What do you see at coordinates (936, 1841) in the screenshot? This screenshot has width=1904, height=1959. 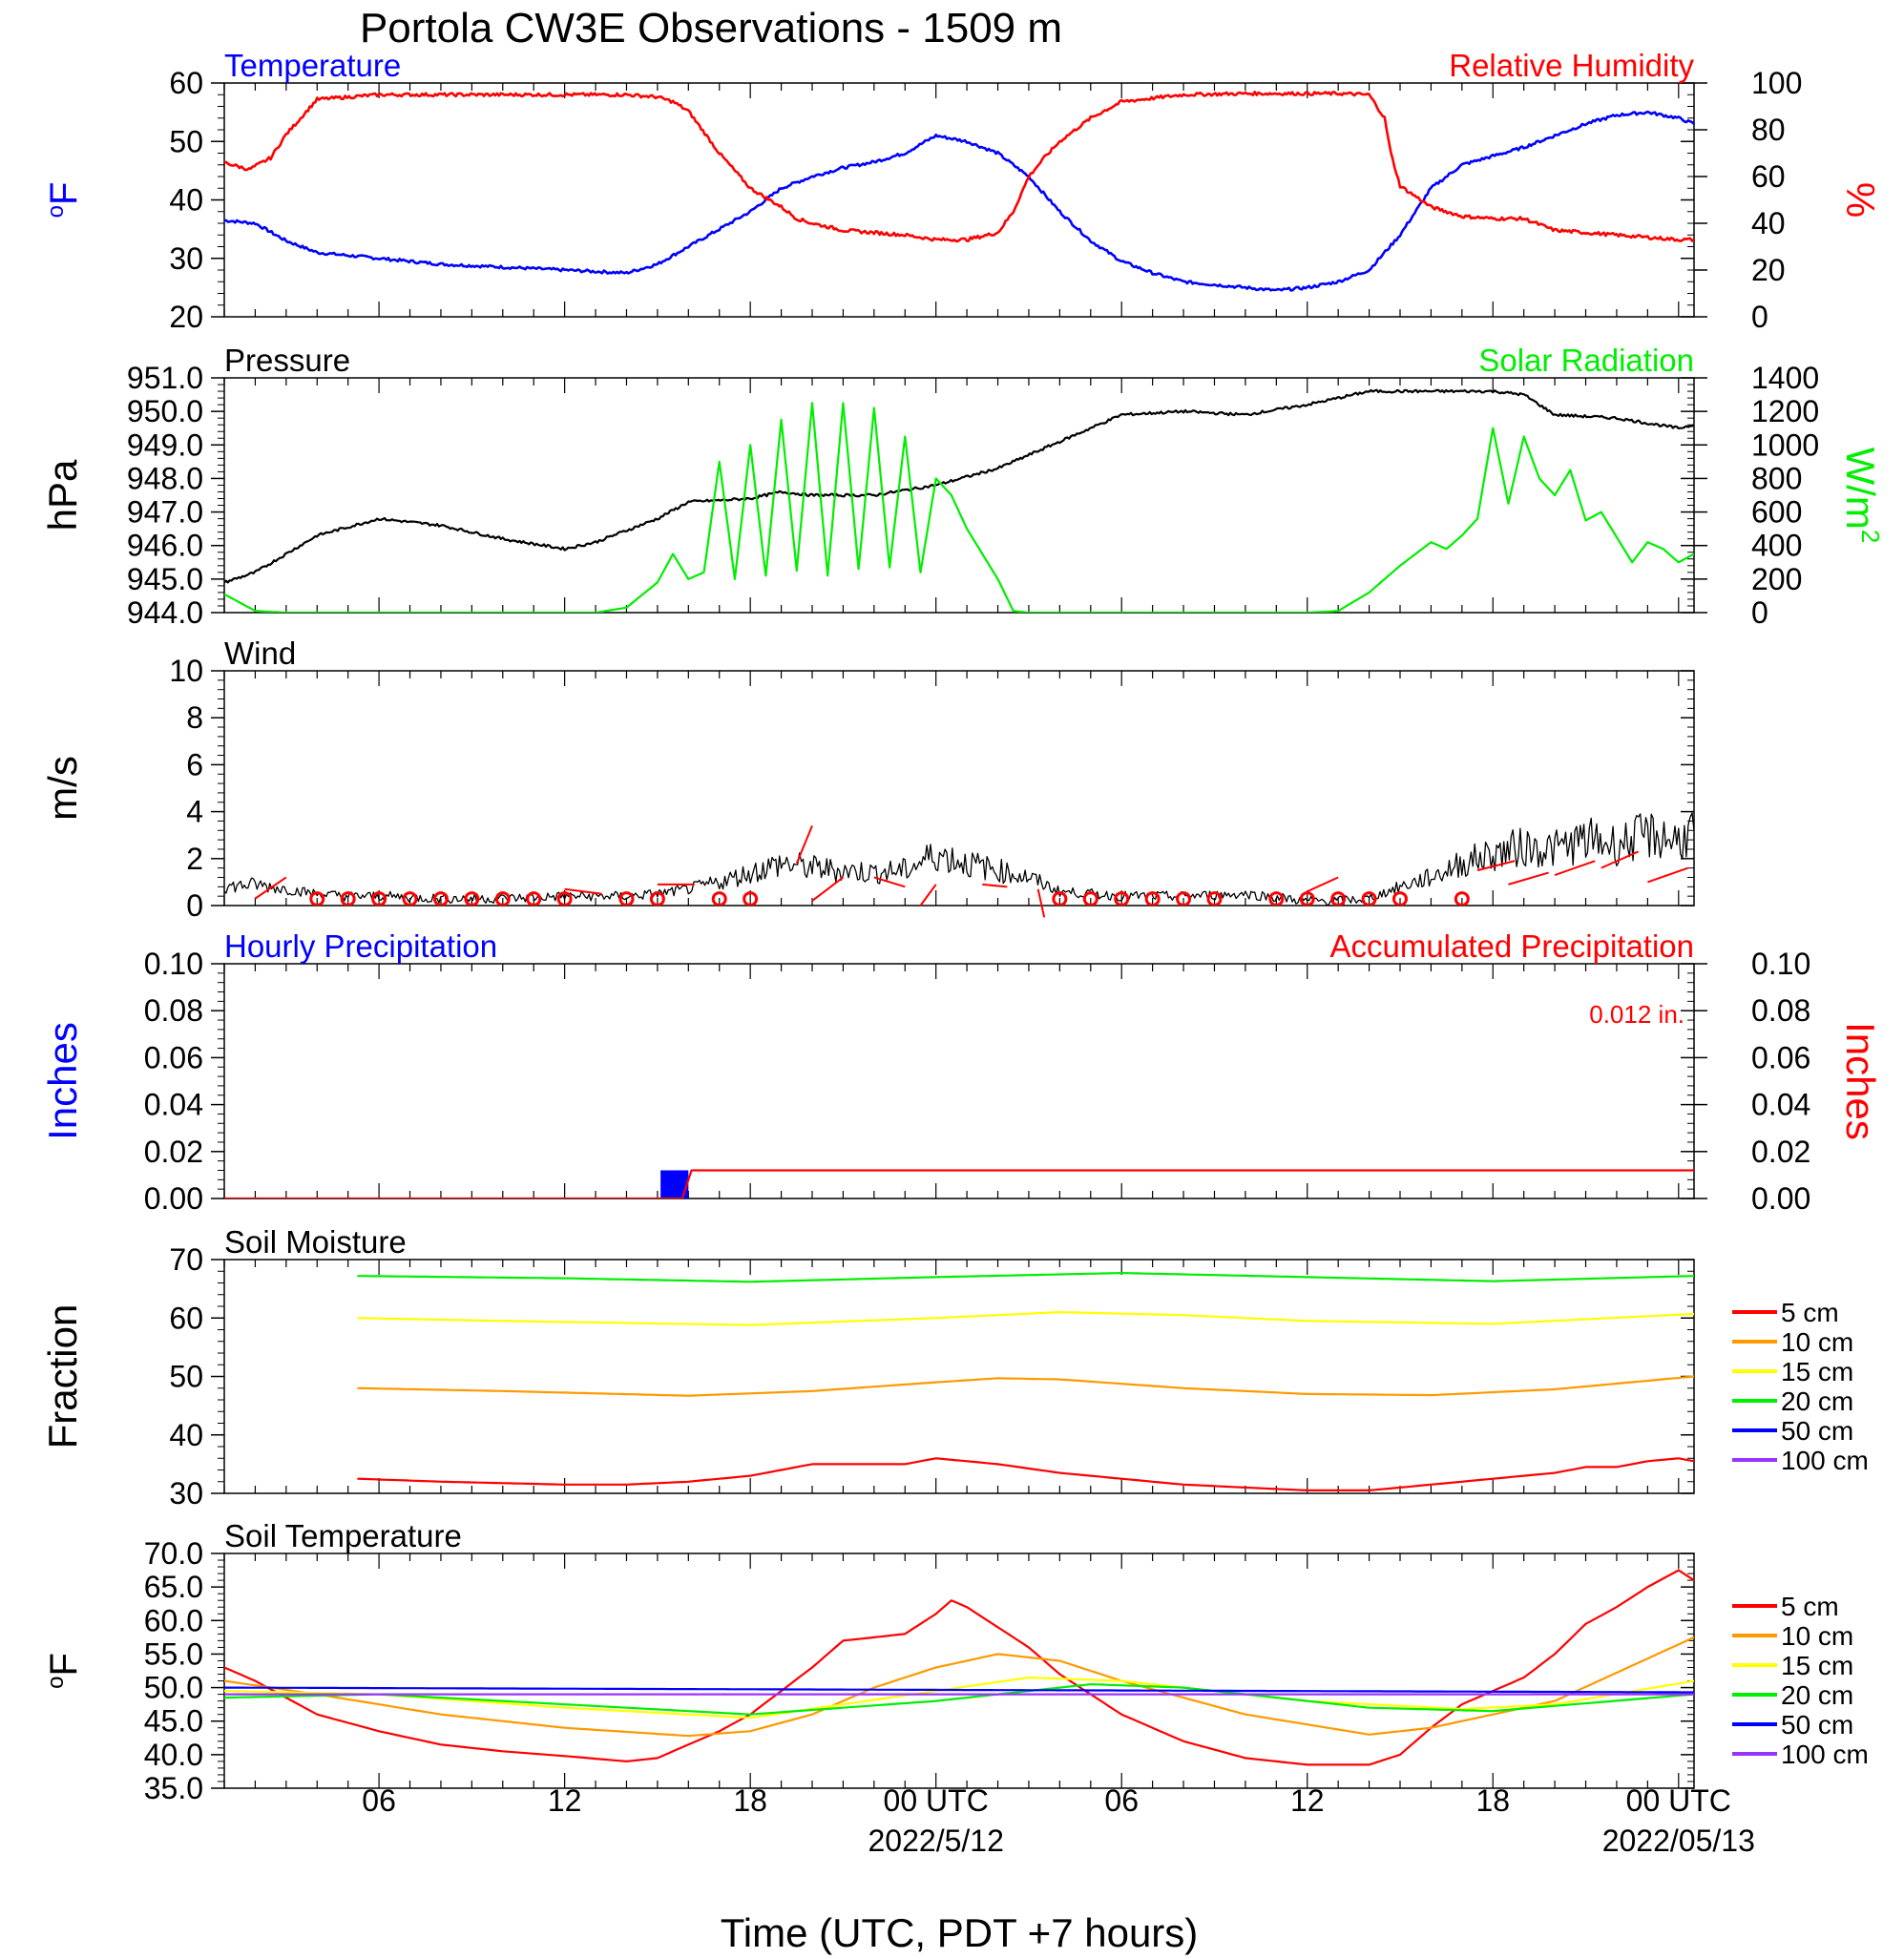 I see `x-tick-date: 2022/5/12` at bounding box center [936, 1841].